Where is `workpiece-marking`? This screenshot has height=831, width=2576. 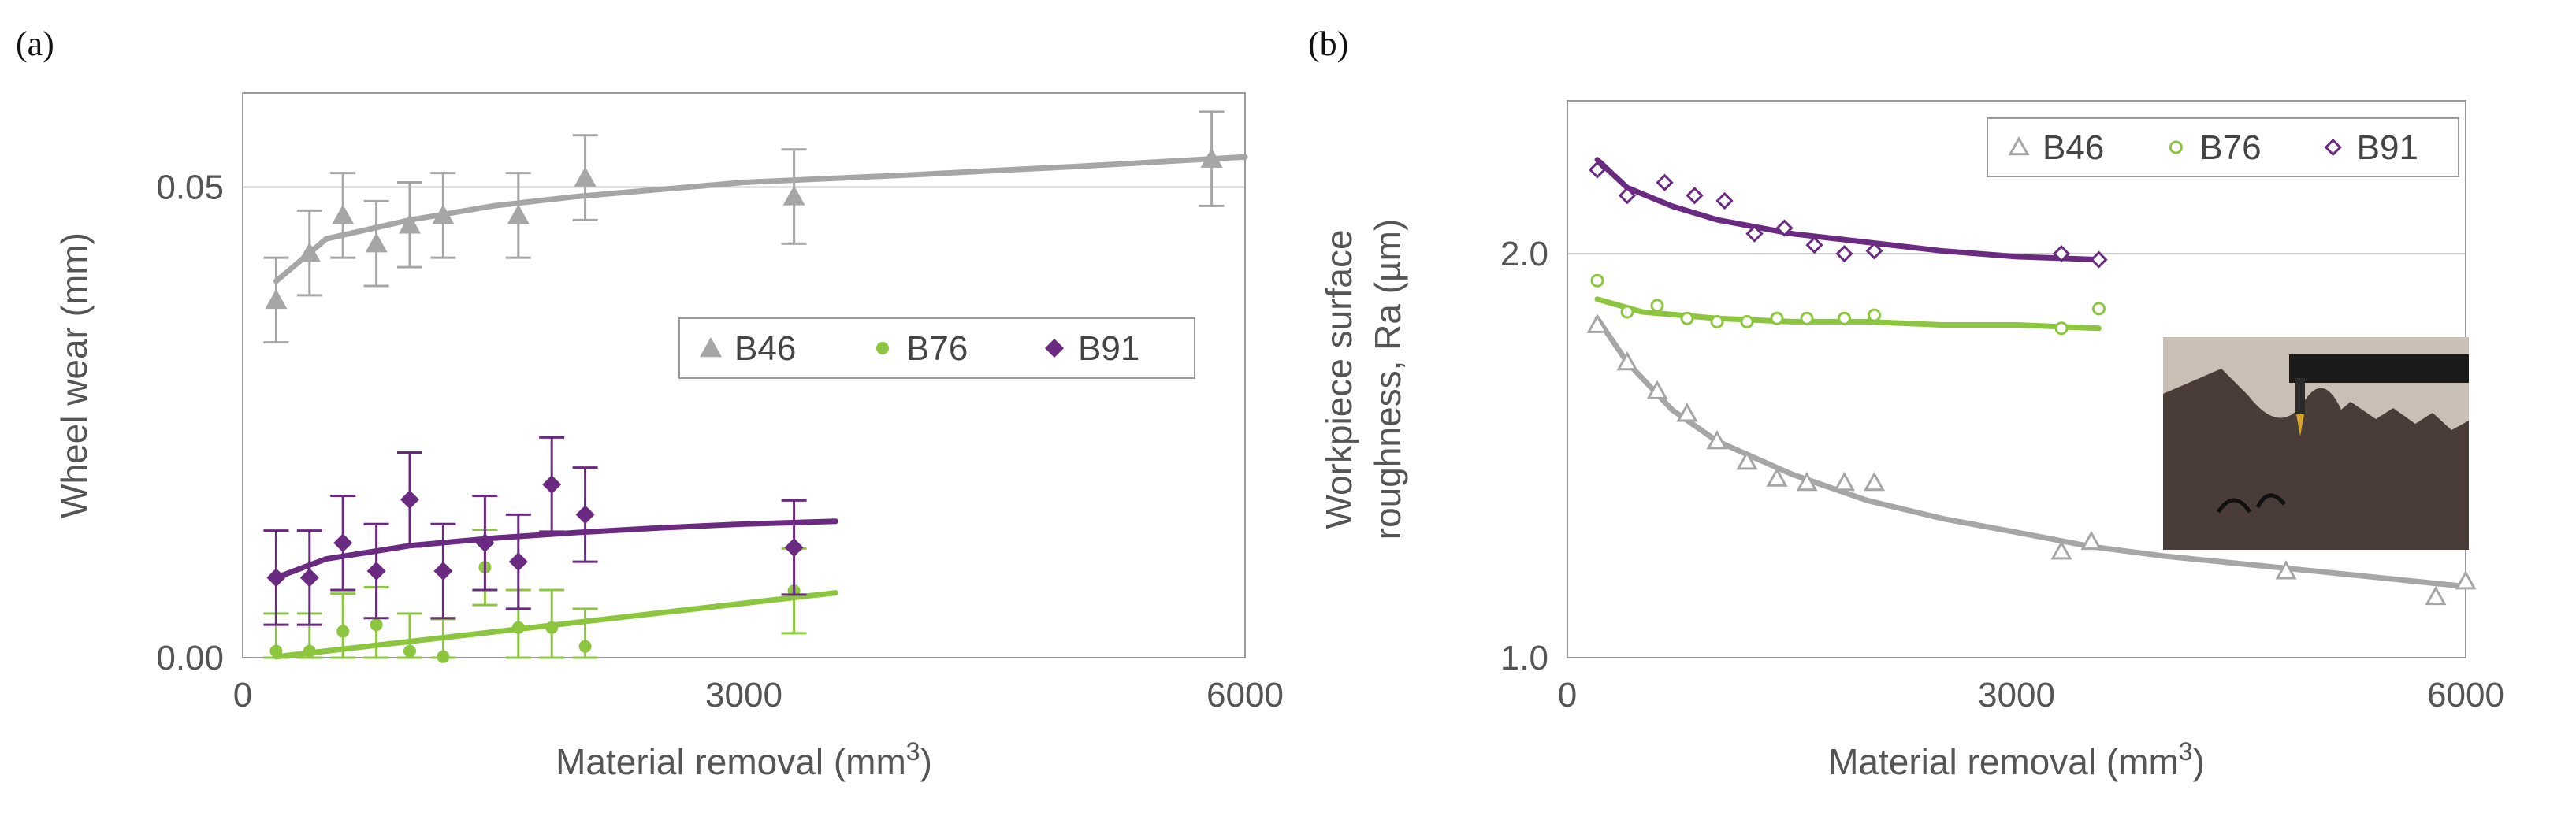
workpiece-marking is located at coordinates (2251, 504).